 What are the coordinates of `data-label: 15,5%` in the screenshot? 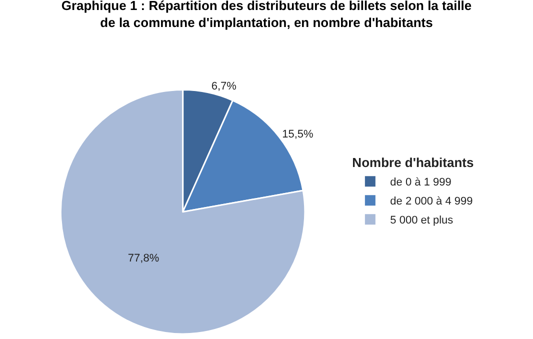 It's located at (298, 134).